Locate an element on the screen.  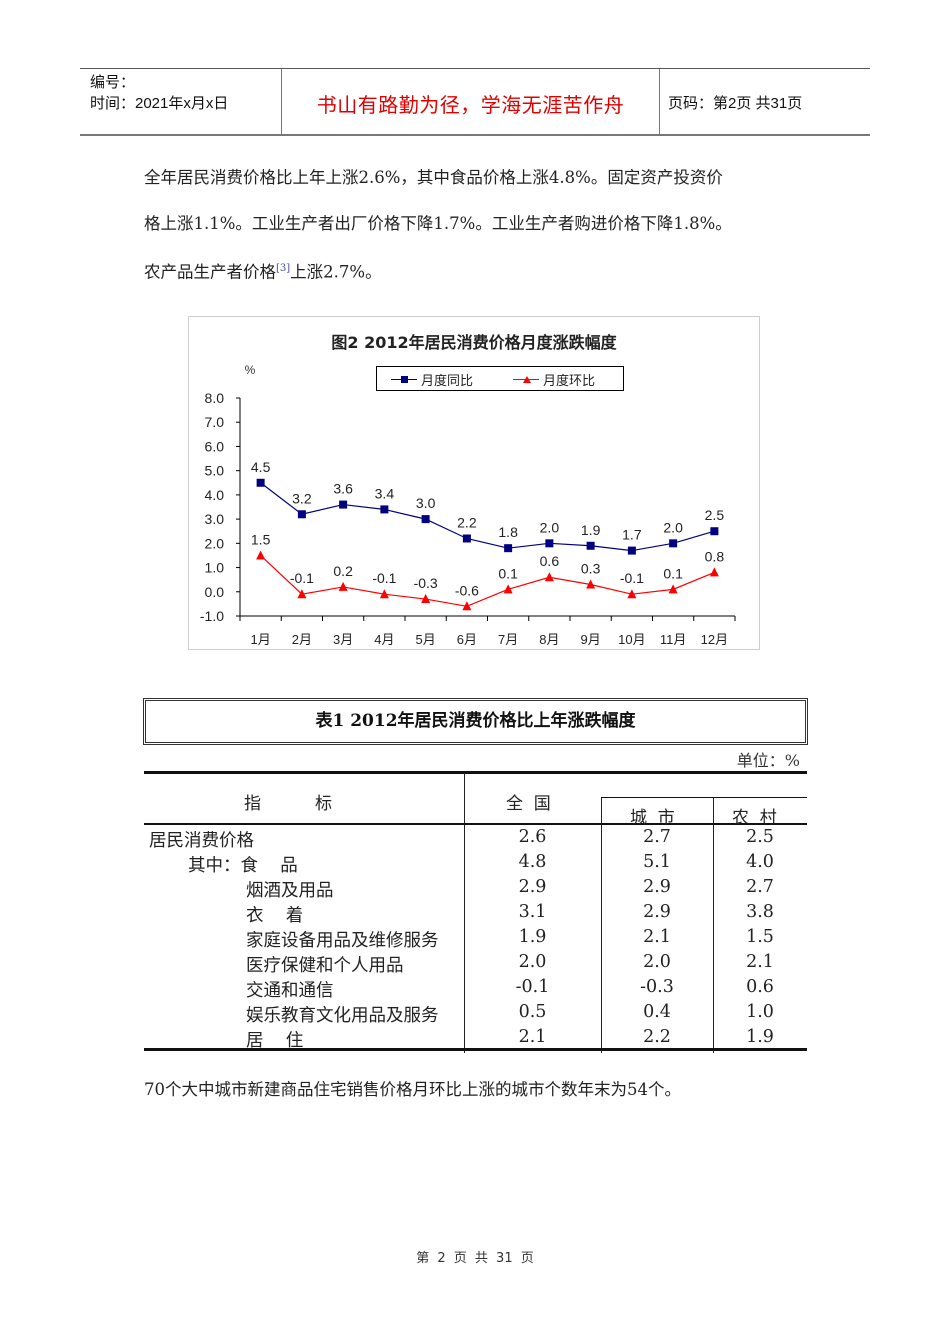
y-tick-label: 0.0 is located at coordinates (215, 592).